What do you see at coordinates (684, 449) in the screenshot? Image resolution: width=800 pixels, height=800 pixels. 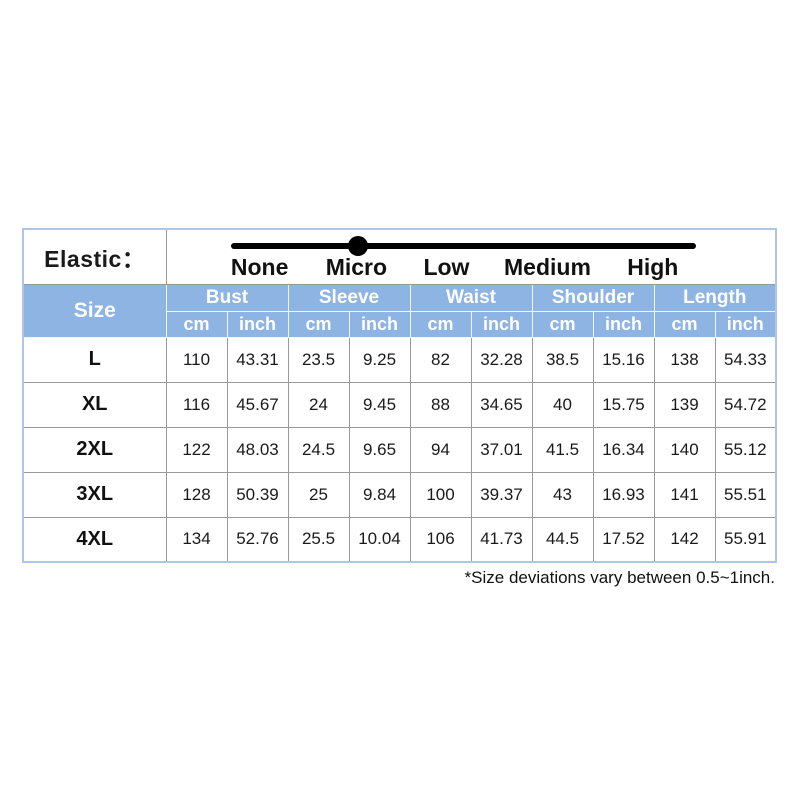 I see `value-cell: 140` at bounding box center [684, 449].